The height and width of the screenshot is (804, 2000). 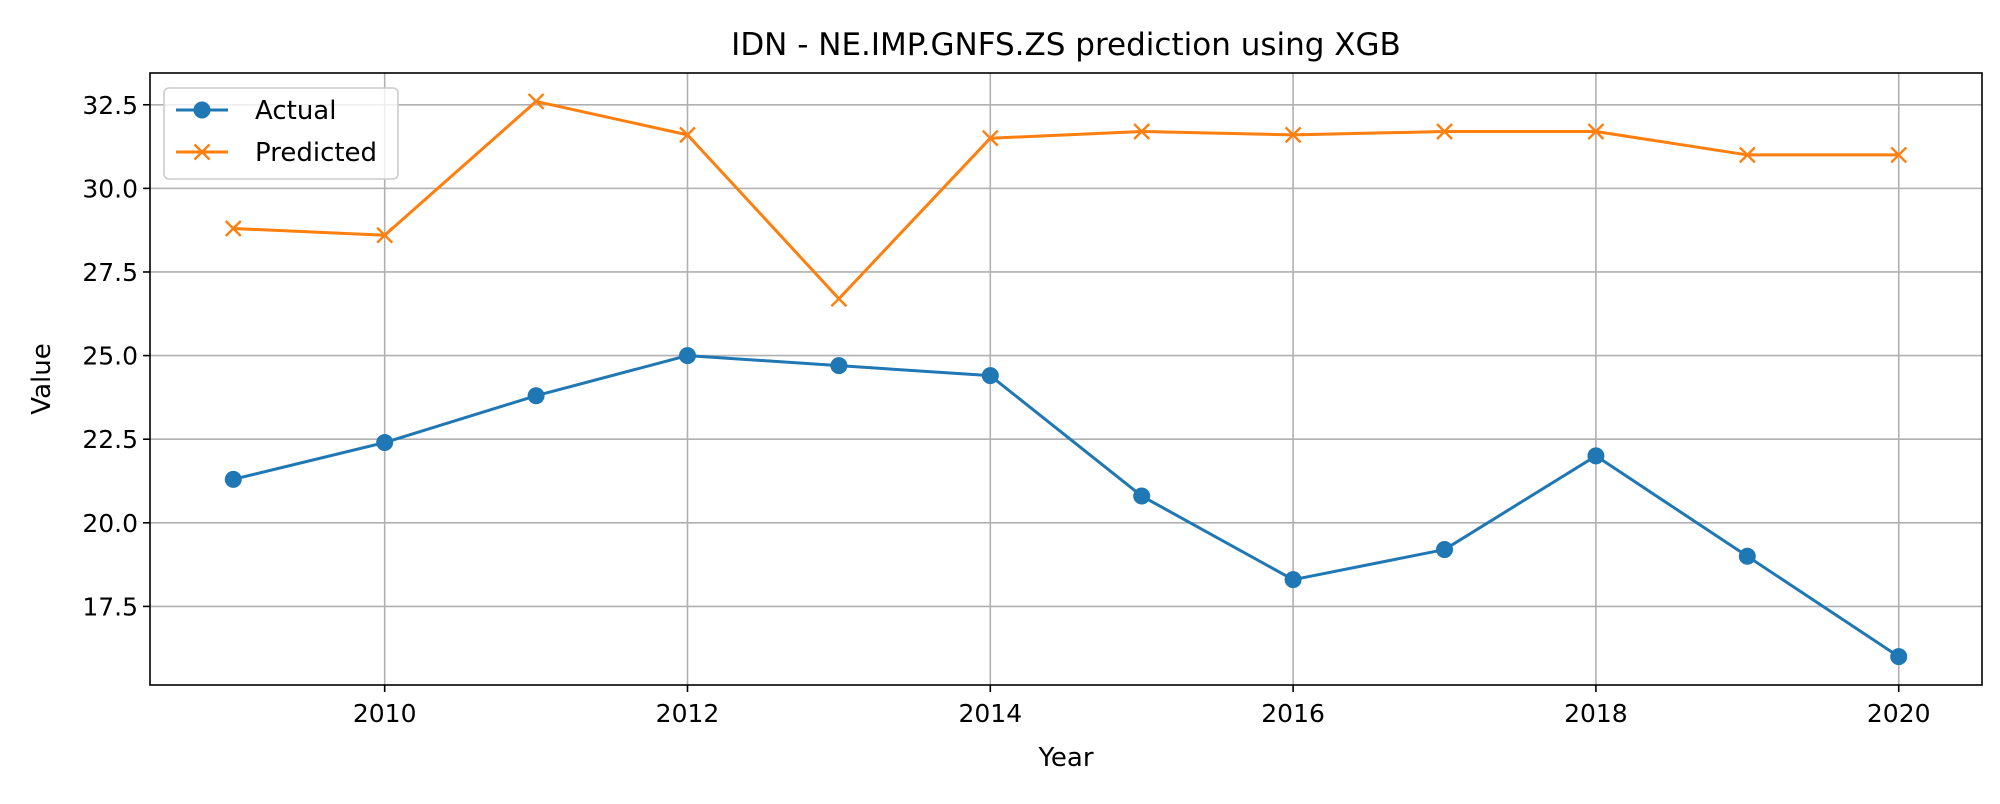 What do you see at coordinates (110, 439) in the screenshot?
I see `y-tick-label: 22.5` at bounding box center [110, 439].